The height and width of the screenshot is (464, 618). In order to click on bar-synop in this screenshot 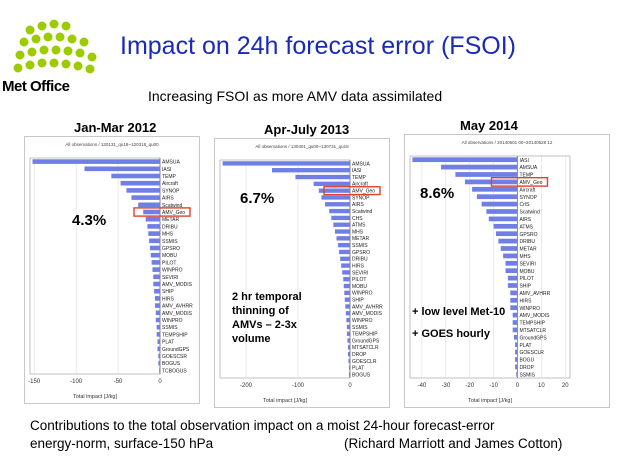, I will do `click(497, 197)`.